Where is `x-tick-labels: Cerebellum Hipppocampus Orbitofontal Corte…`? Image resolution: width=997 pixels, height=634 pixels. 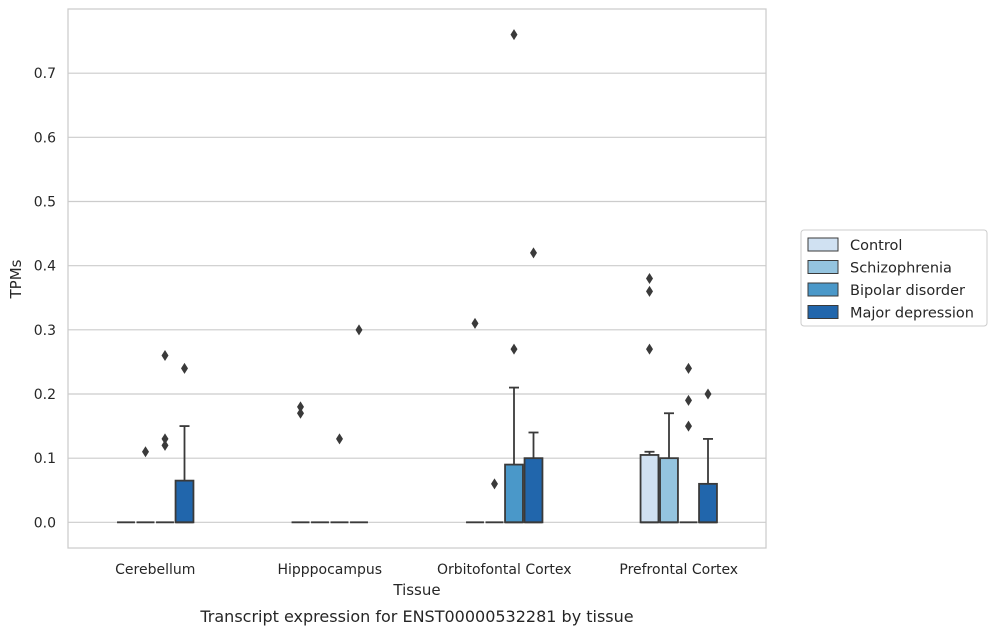 x-tick-labels: Cerebellum Hipppocampus Orbitofontal Corte… is located at coordinates (426, 570).